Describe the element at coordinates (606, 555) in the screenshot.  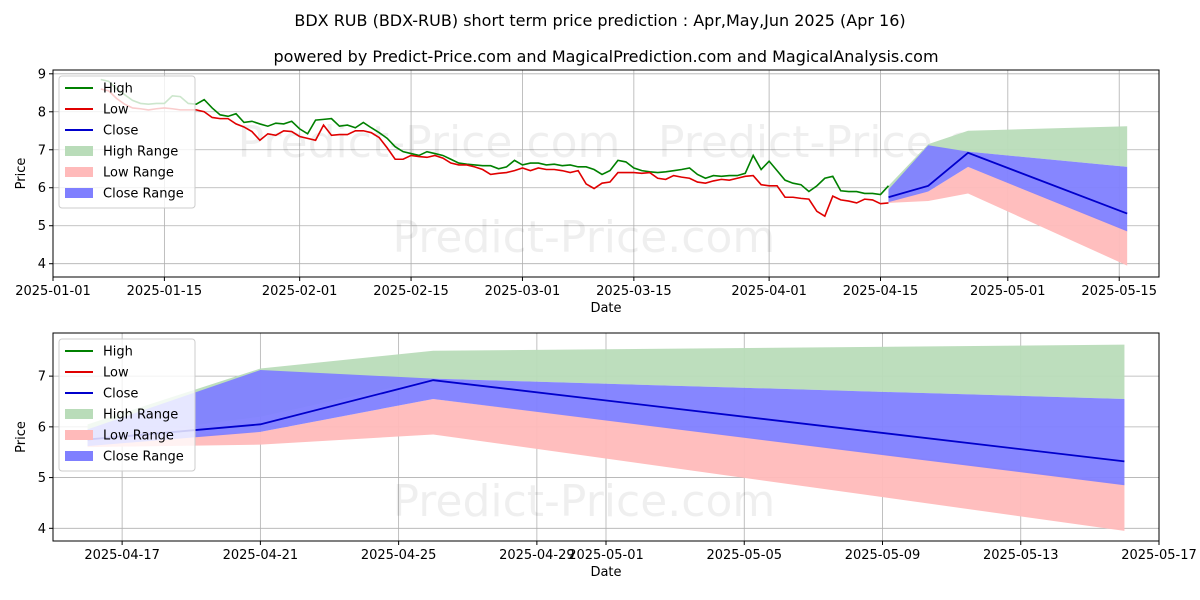
I see `p1-x-tick-label-2025-05-01: 2025-05-01` at that location.